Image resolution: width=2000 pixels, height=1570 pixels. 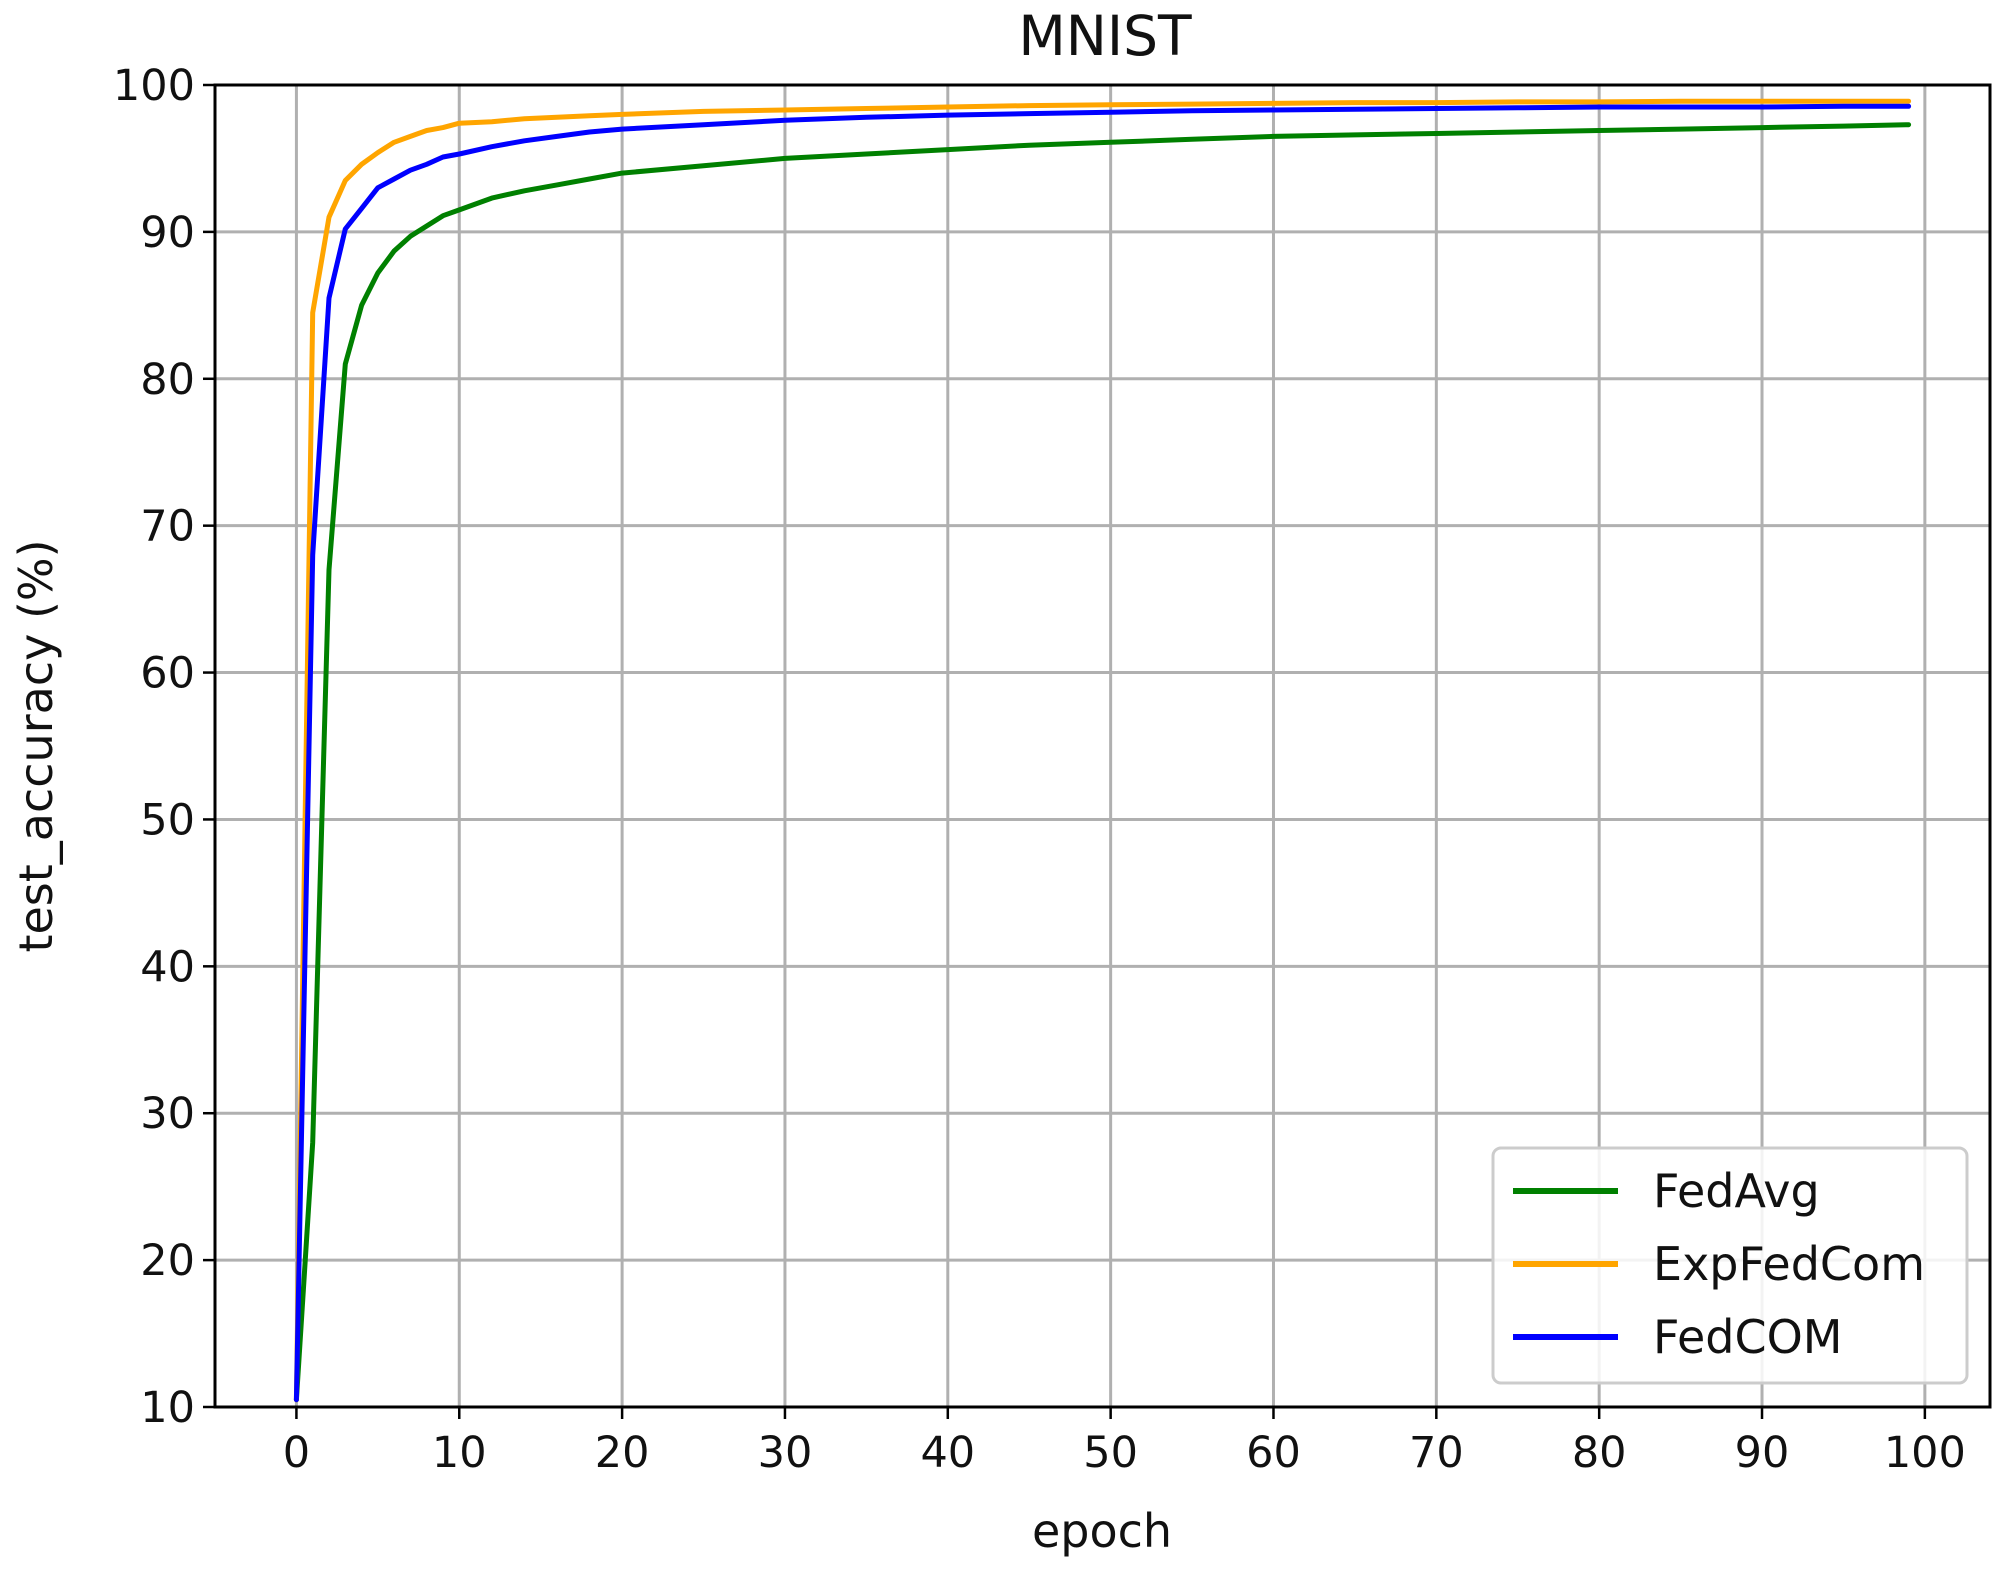 What do you see at coordinates (167, 1408) in the screenshot?
I see `y-tick-label: 10` at bounding box center [167, 1408].